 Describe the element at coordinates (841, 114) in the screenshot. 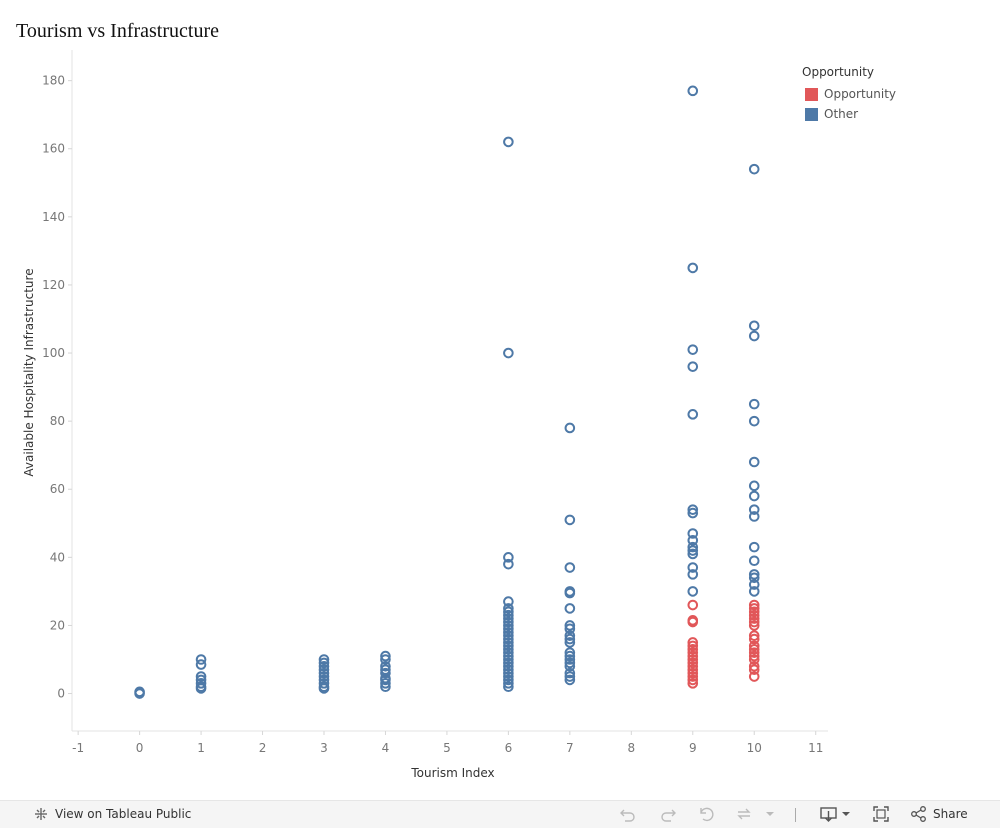

I see `legend-label-other: Other` at that location.